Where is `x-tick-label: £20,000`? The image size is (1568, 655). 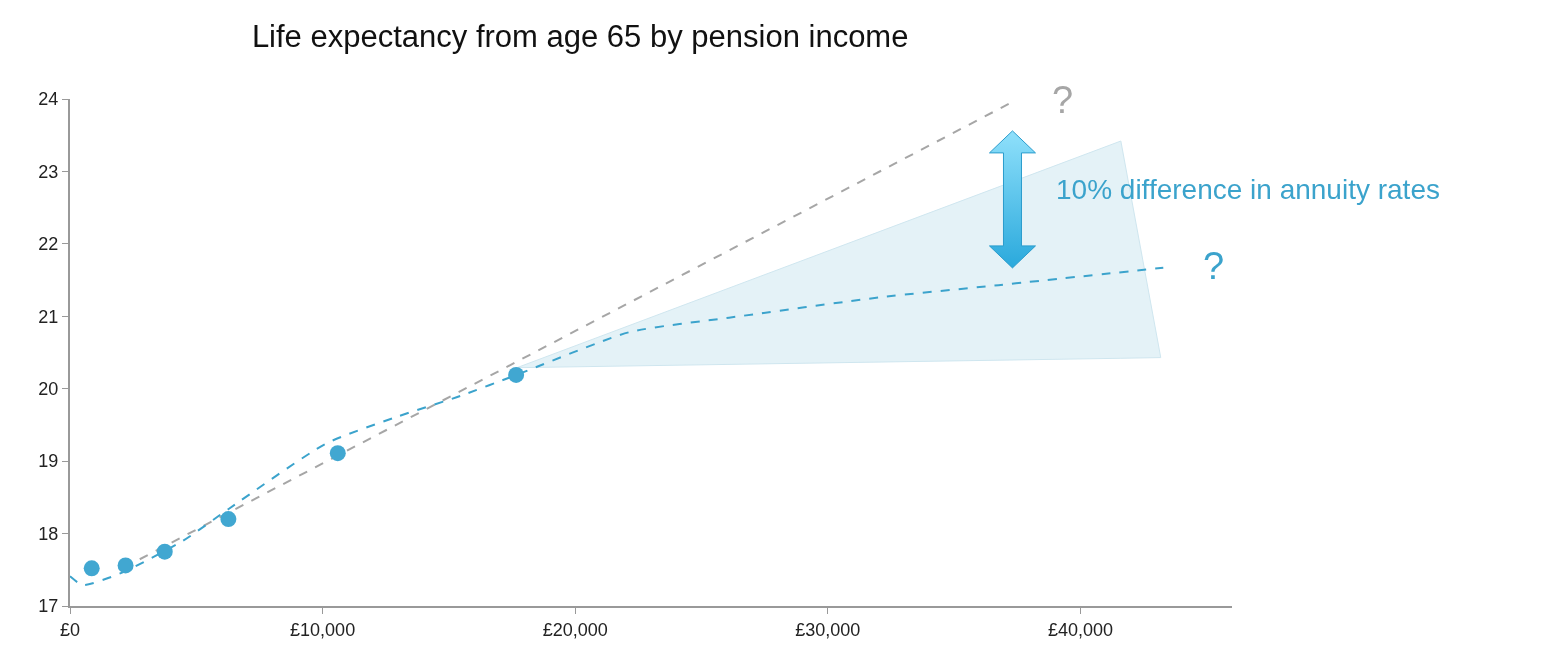
x-tick-label: £20,000 is located at coordinates (575, 629).